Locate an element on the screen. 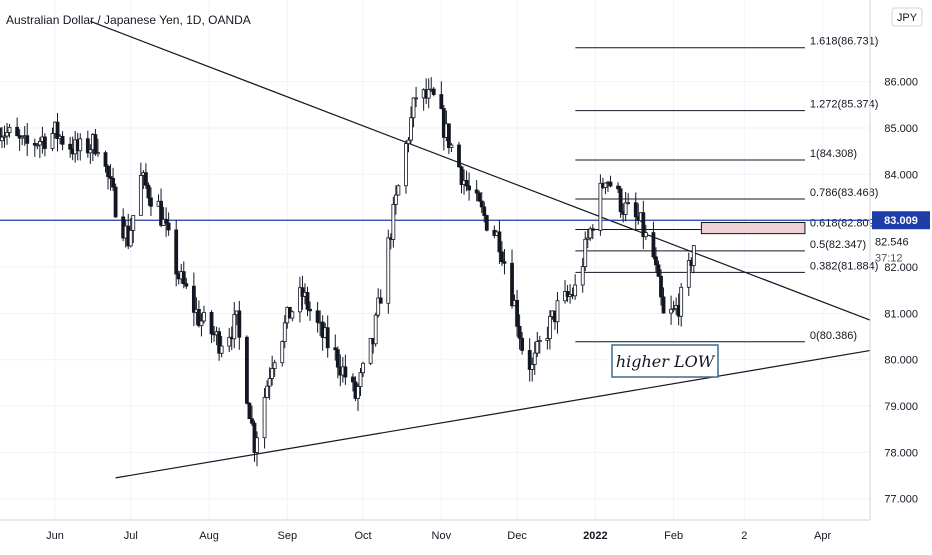  current-price-label: 83.009 is located at coordinates (901, 221).